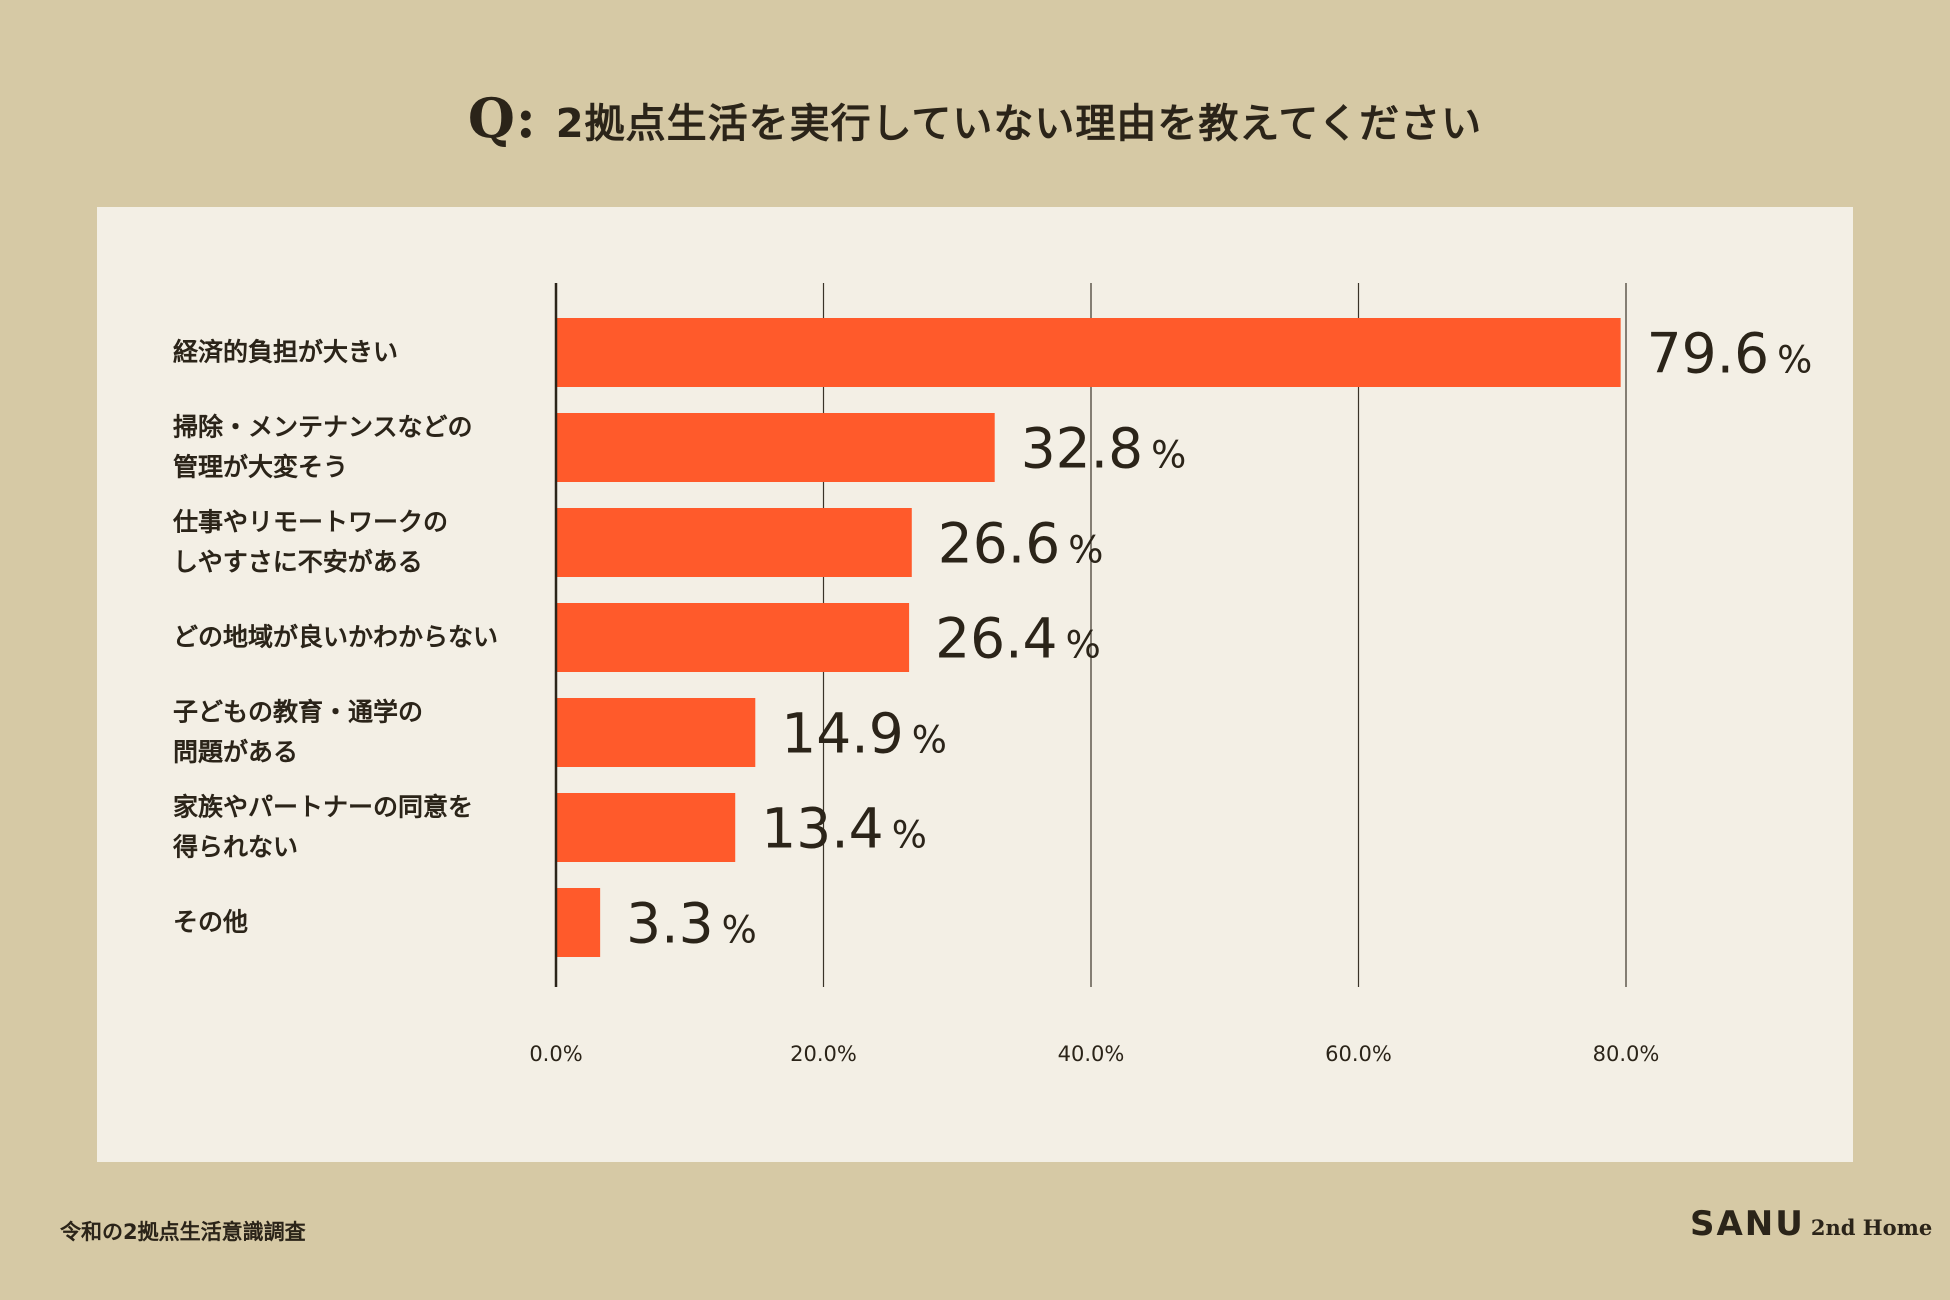 The height and width of the screenshot is (1300, 1950). What do you see at coordinates (335, 637) in the screenshot?
I see `category-label: どの地域が良いかわからない` at bounding box center [335, 637].